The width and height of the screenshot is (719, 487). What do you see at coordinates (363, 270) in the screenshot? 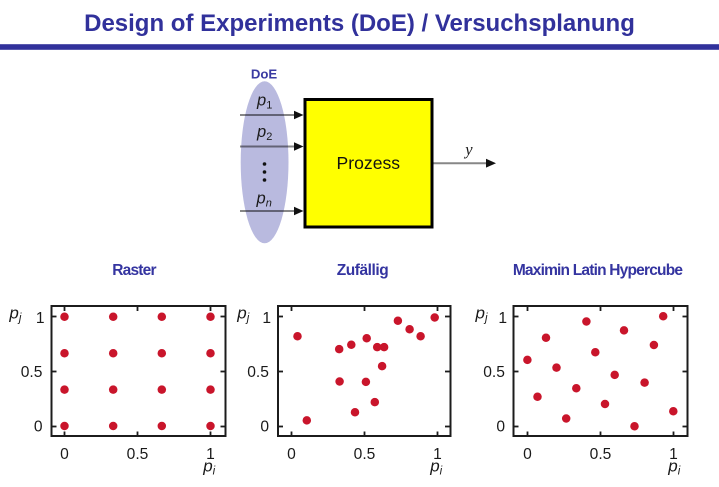
I see `svg-text: Zufällig` at bounding box center [363, 270].